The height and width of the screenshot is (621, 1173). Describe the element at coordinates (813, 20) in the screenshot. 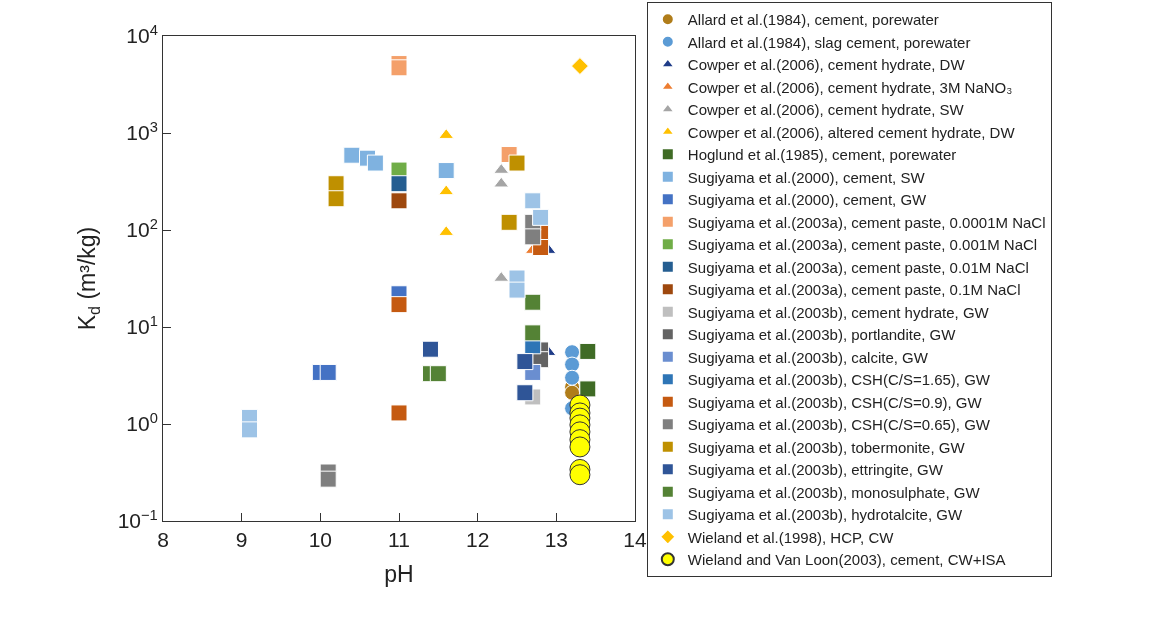

I see `legend-label: Allard et al.(1984), cement, porewater` at that location.